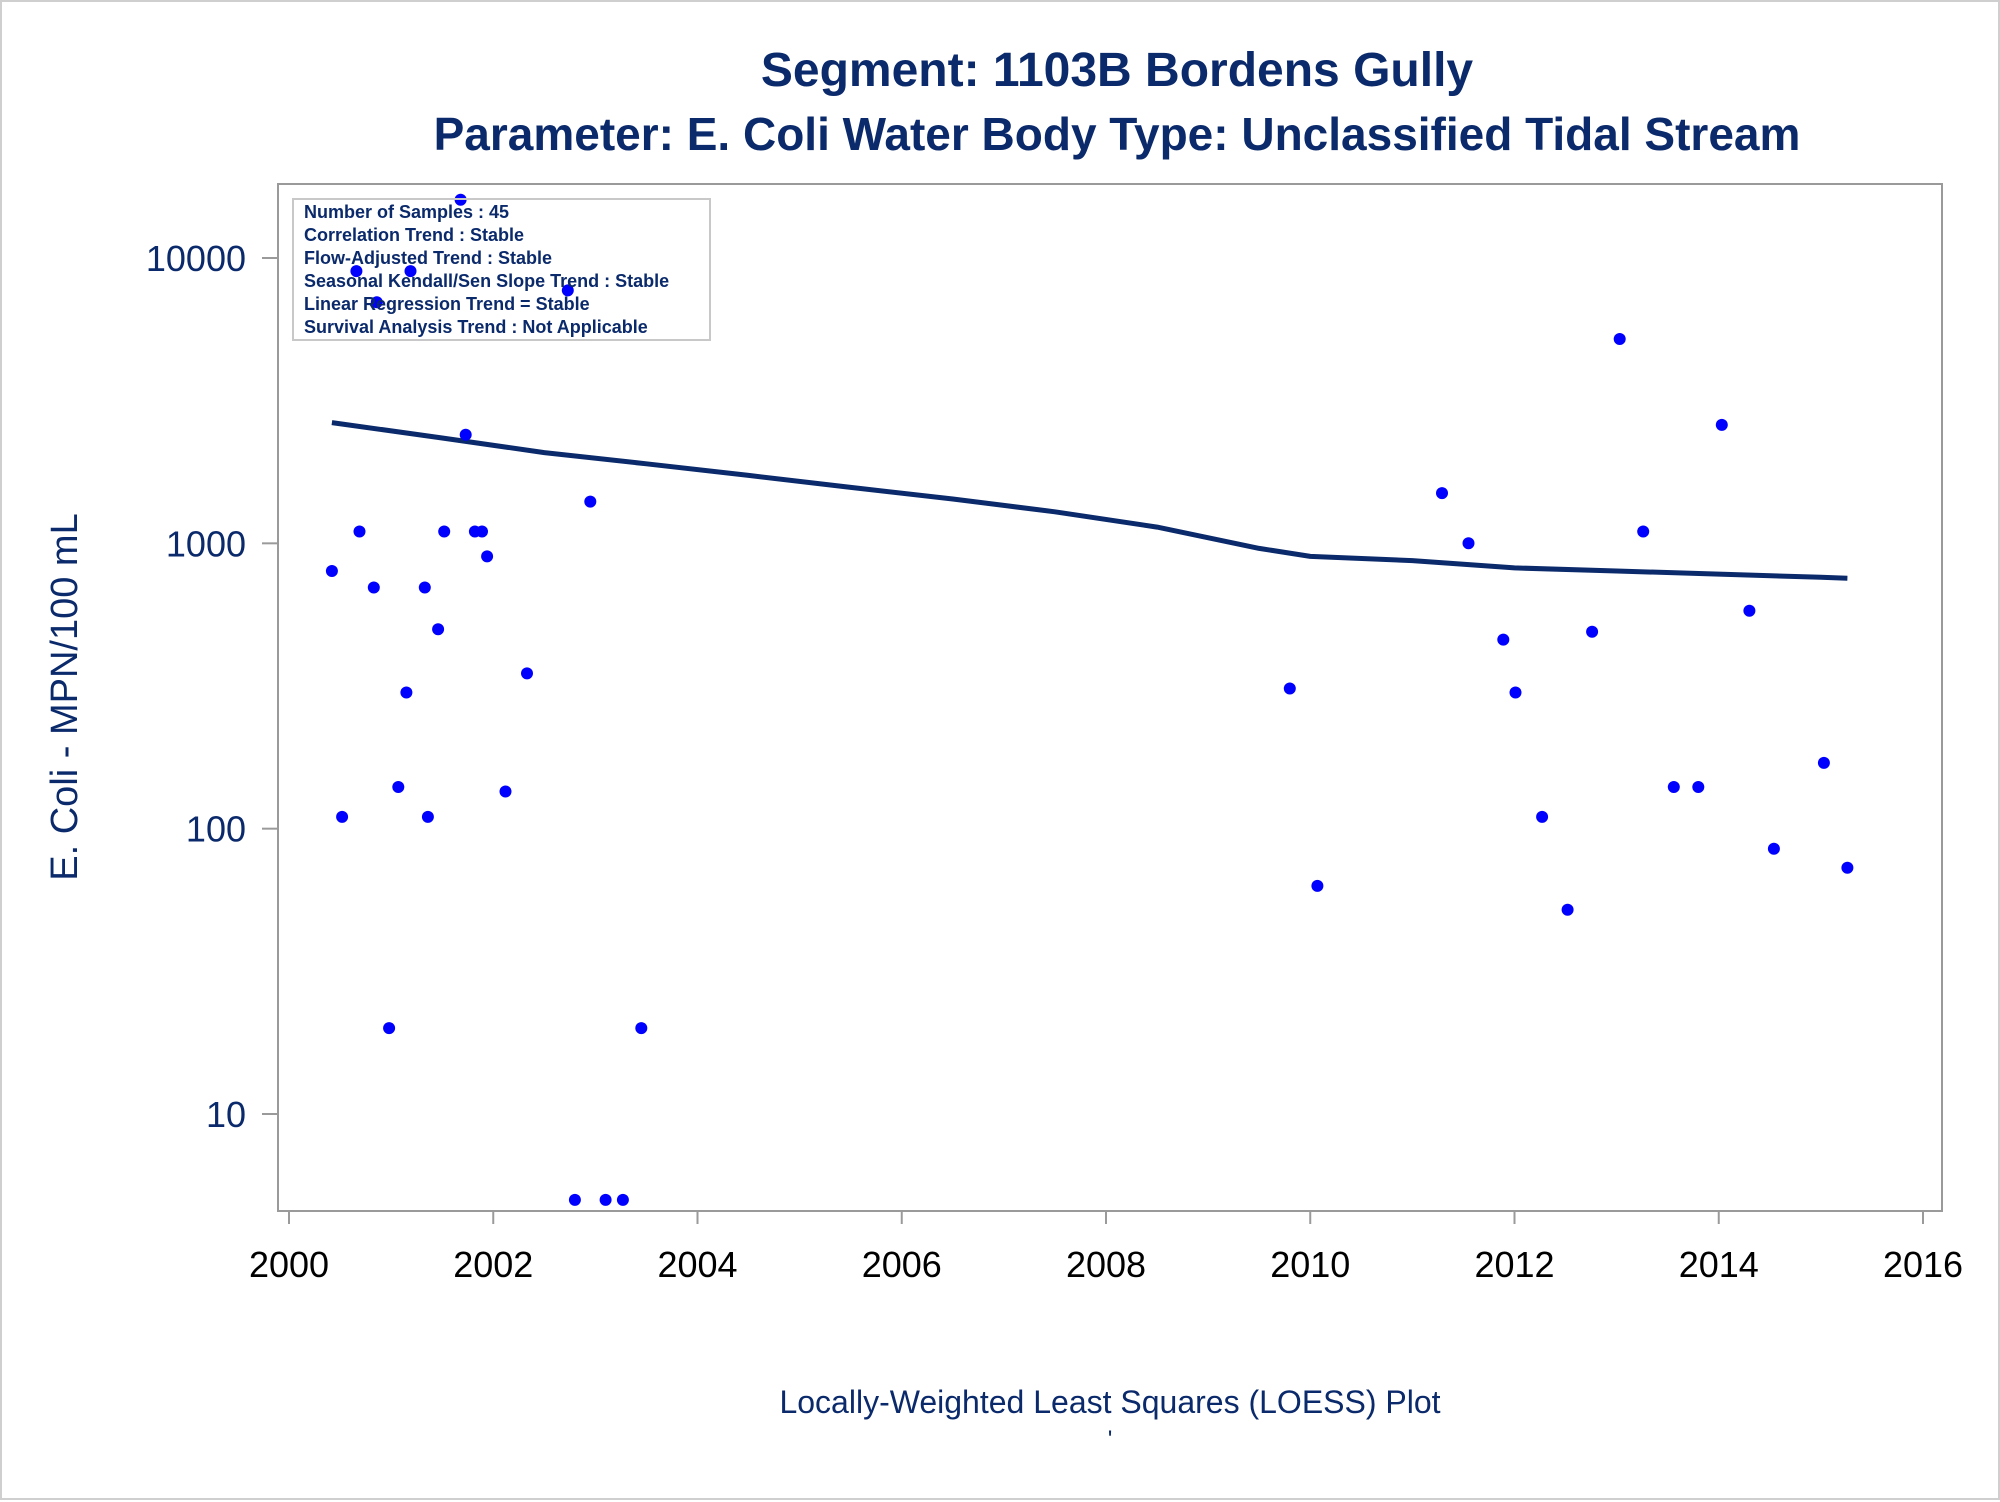  I want to click on stat-flow-adjusted-trend: Flow-Adjusted Trend : Stable, so click(428, 258).